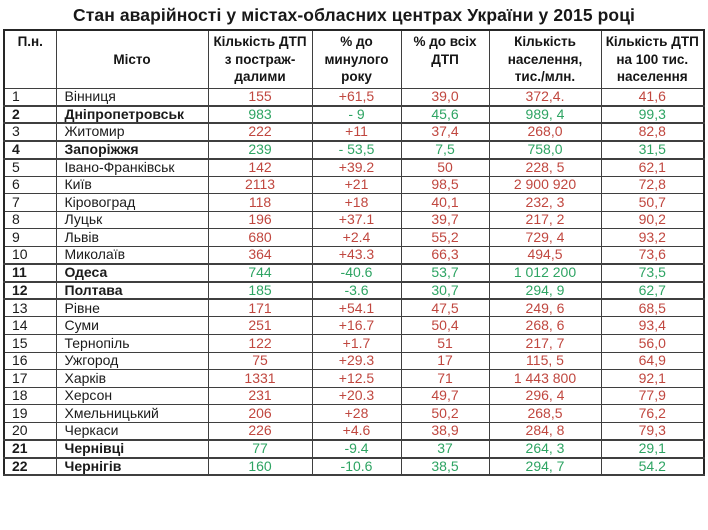 This screenshot has height=530, width=708. I want to click on pct-of-all-cell: 30,7, so click(445, 290).